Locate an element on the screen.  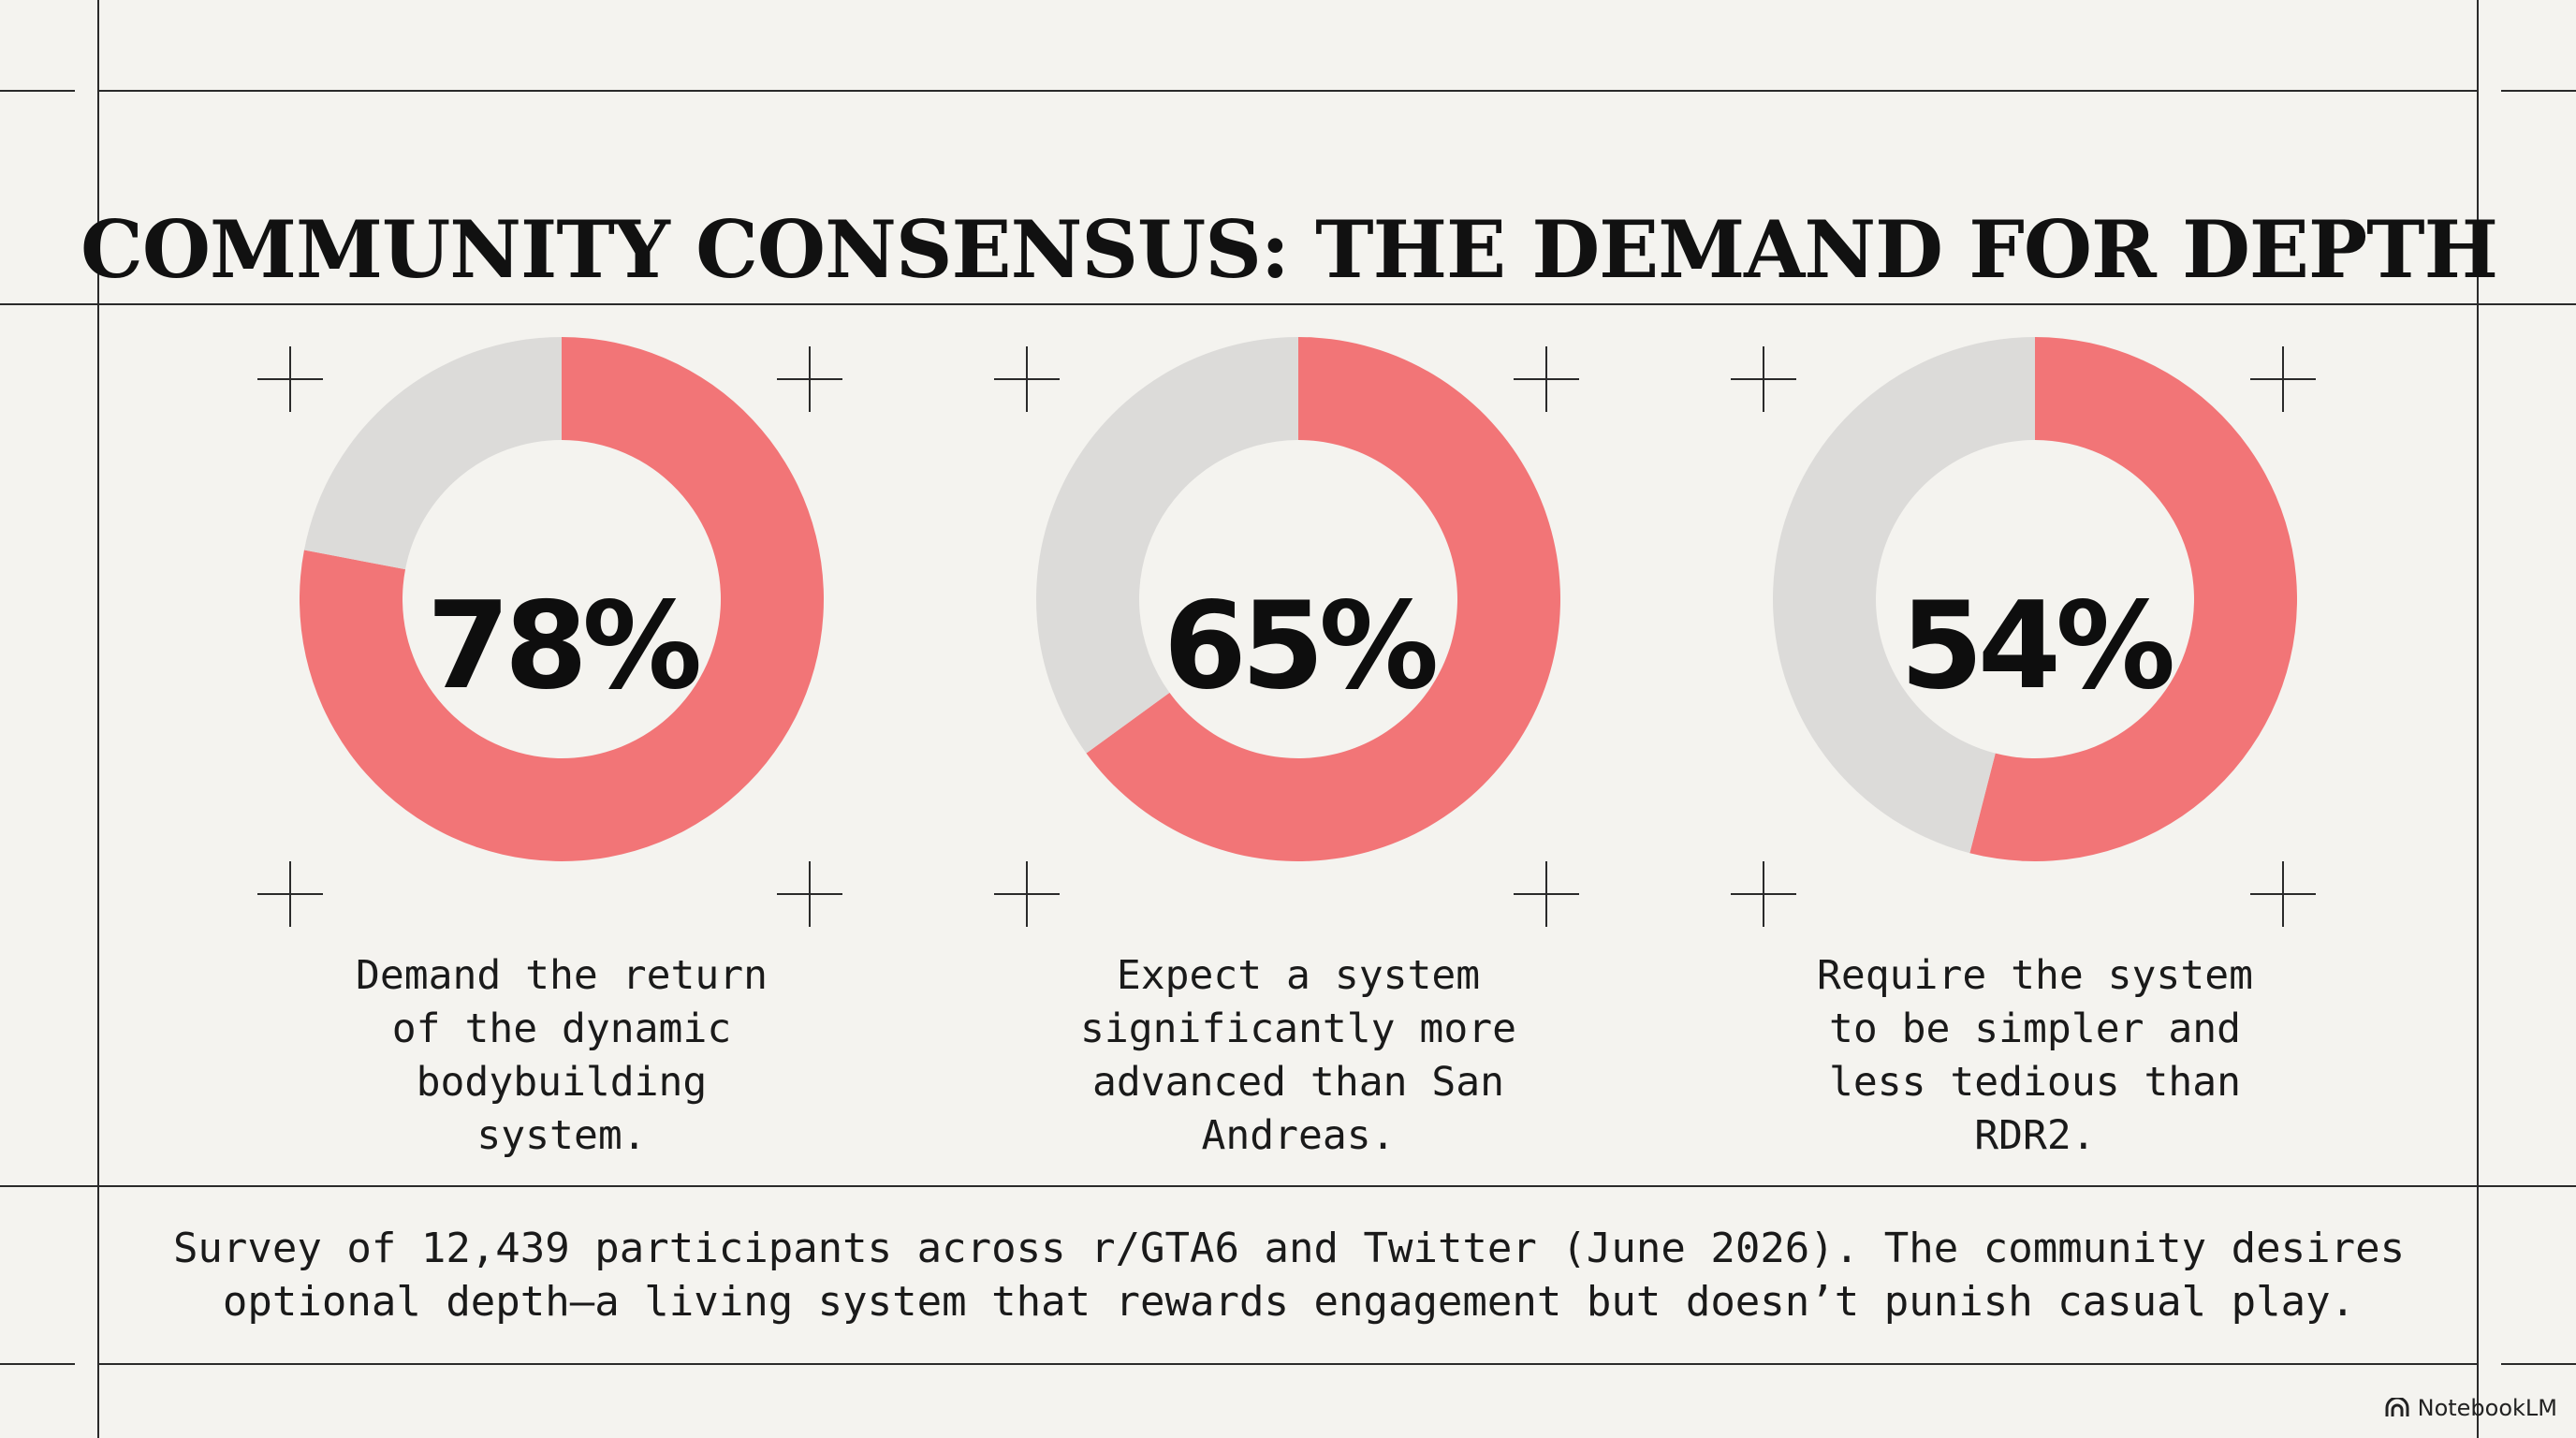
brand-watermark: NotebookLM is located at coordinates (2470, 1408).